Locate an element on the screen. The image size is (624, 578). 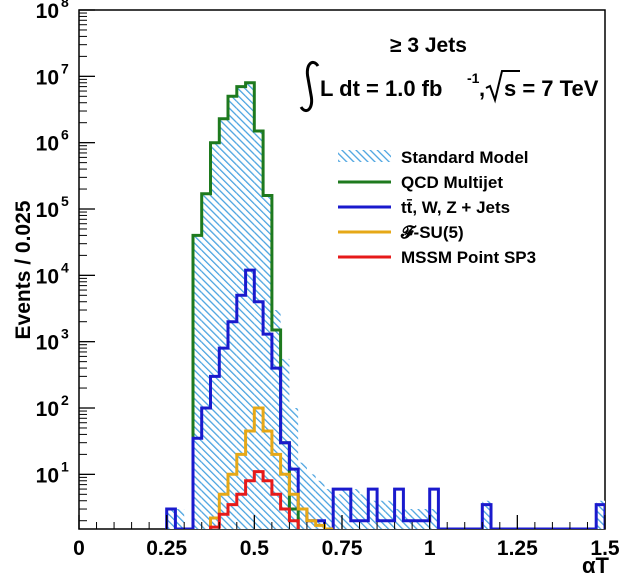
legend-entry-qcd-multijet: QCD Multijet is located at coordinates (420, 182).